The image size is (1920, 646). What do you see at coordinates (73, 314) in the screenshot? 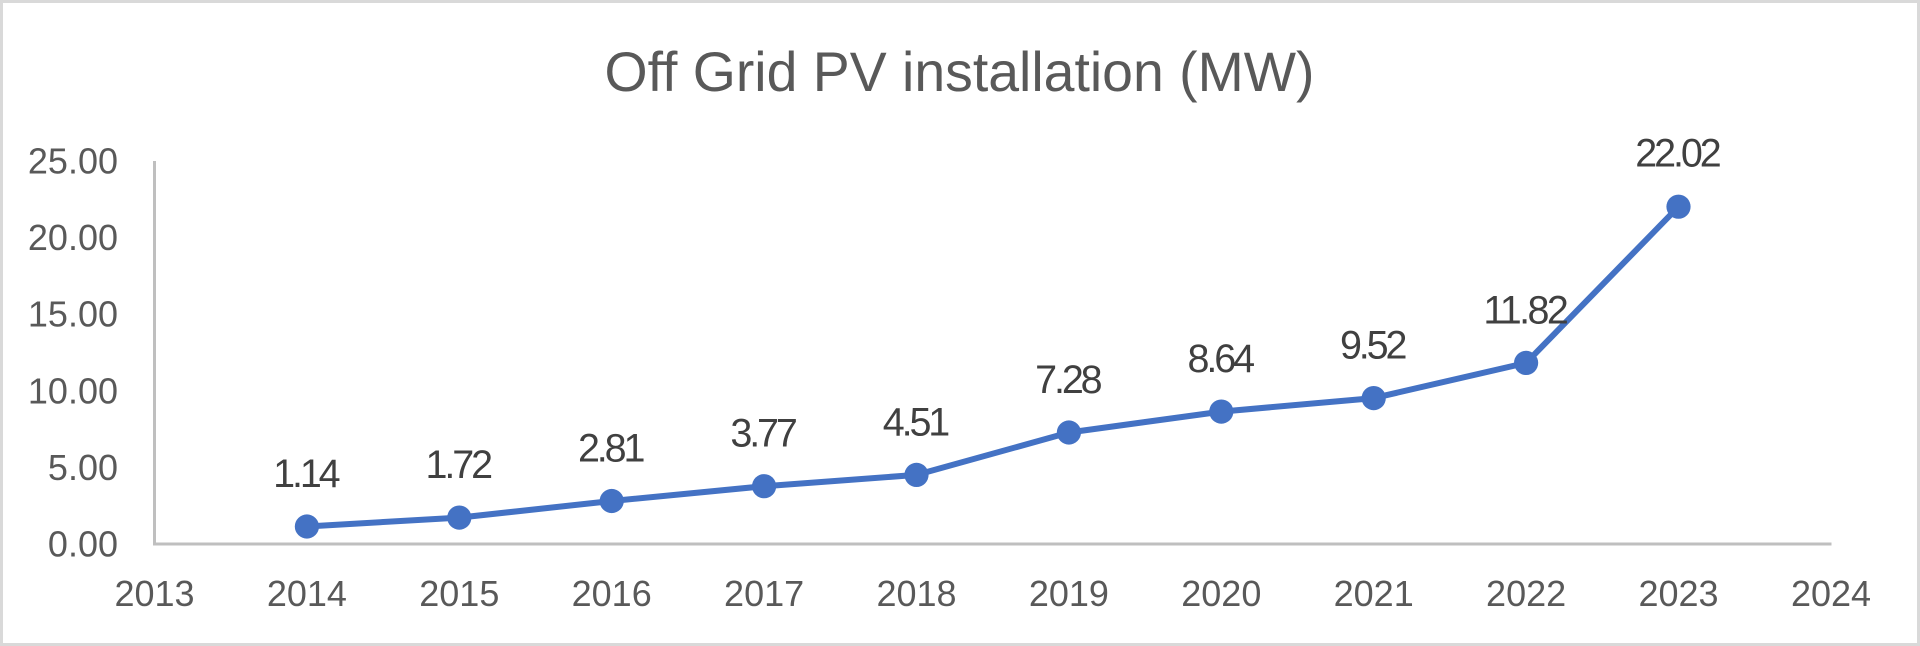
I see `svg-text: 15.00` at bounding box center [73, 314].